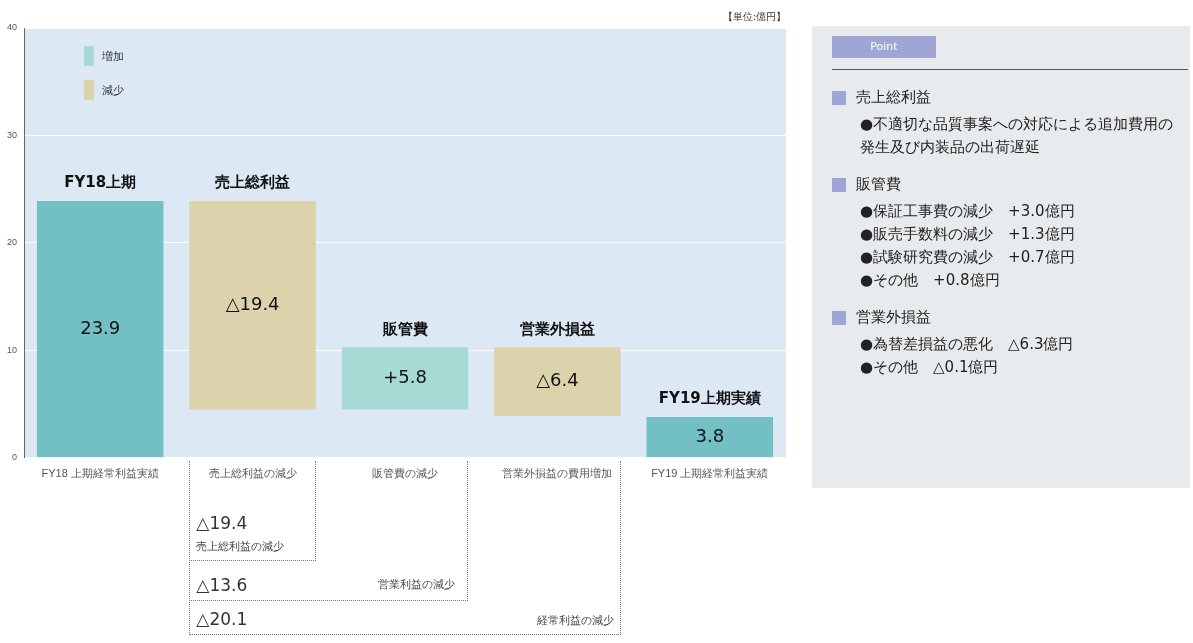  I want to click on annotation: 営業外損益, so click(557, 328).